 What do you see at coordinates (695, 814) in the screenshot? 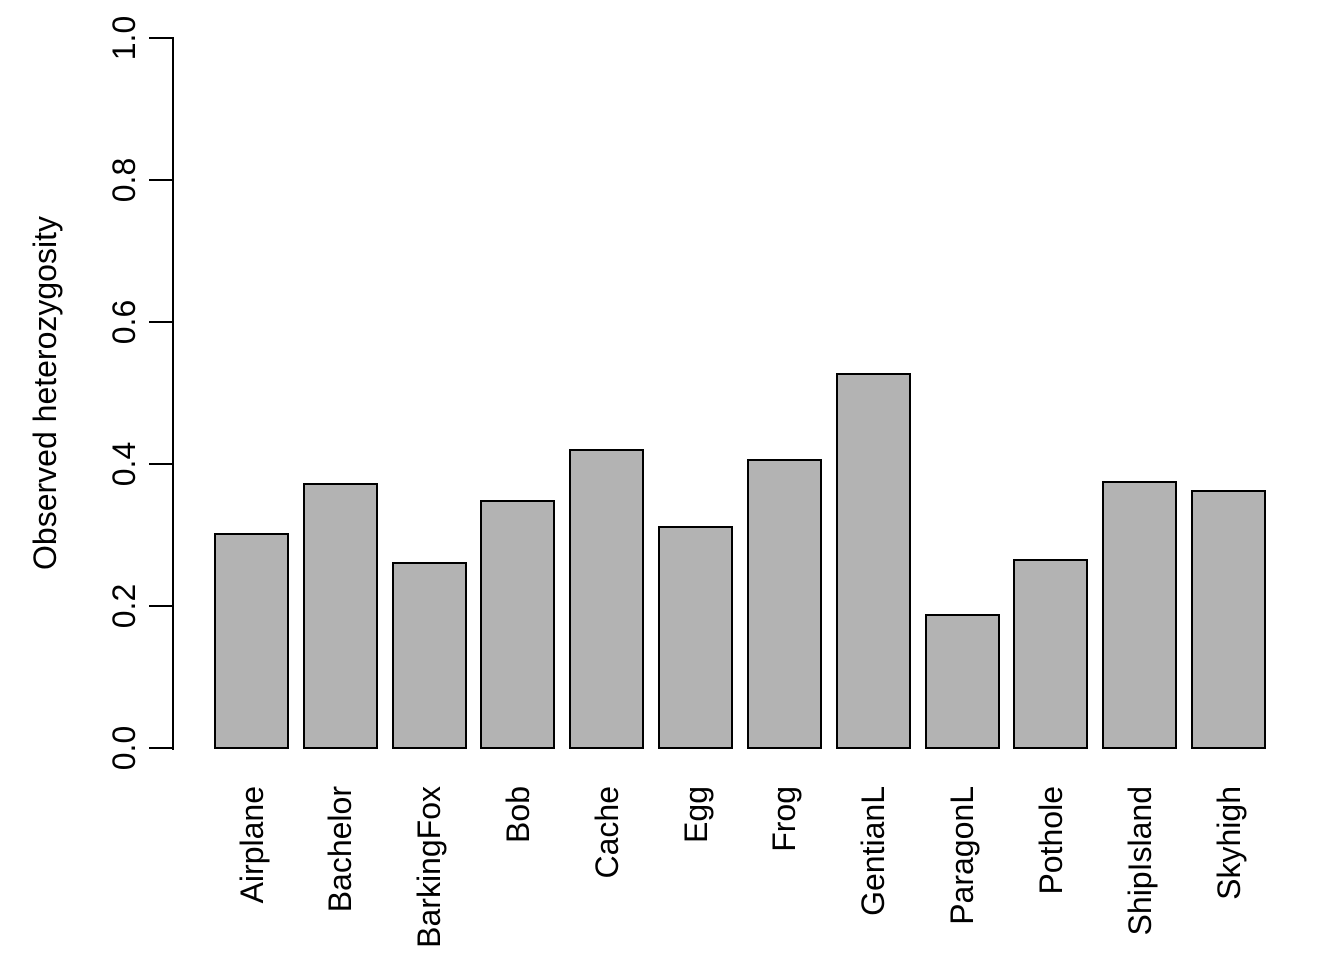
I see `x-axis-label-egg: Egg` at bounding box center [695, 814].